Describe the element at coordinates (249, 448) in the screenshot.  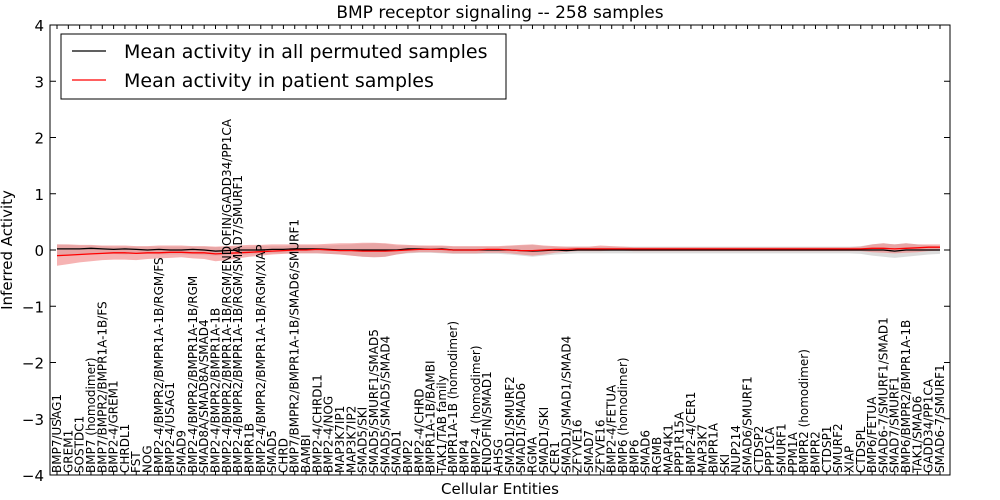
I see `x-tick-label: BMPR1B` at that location.